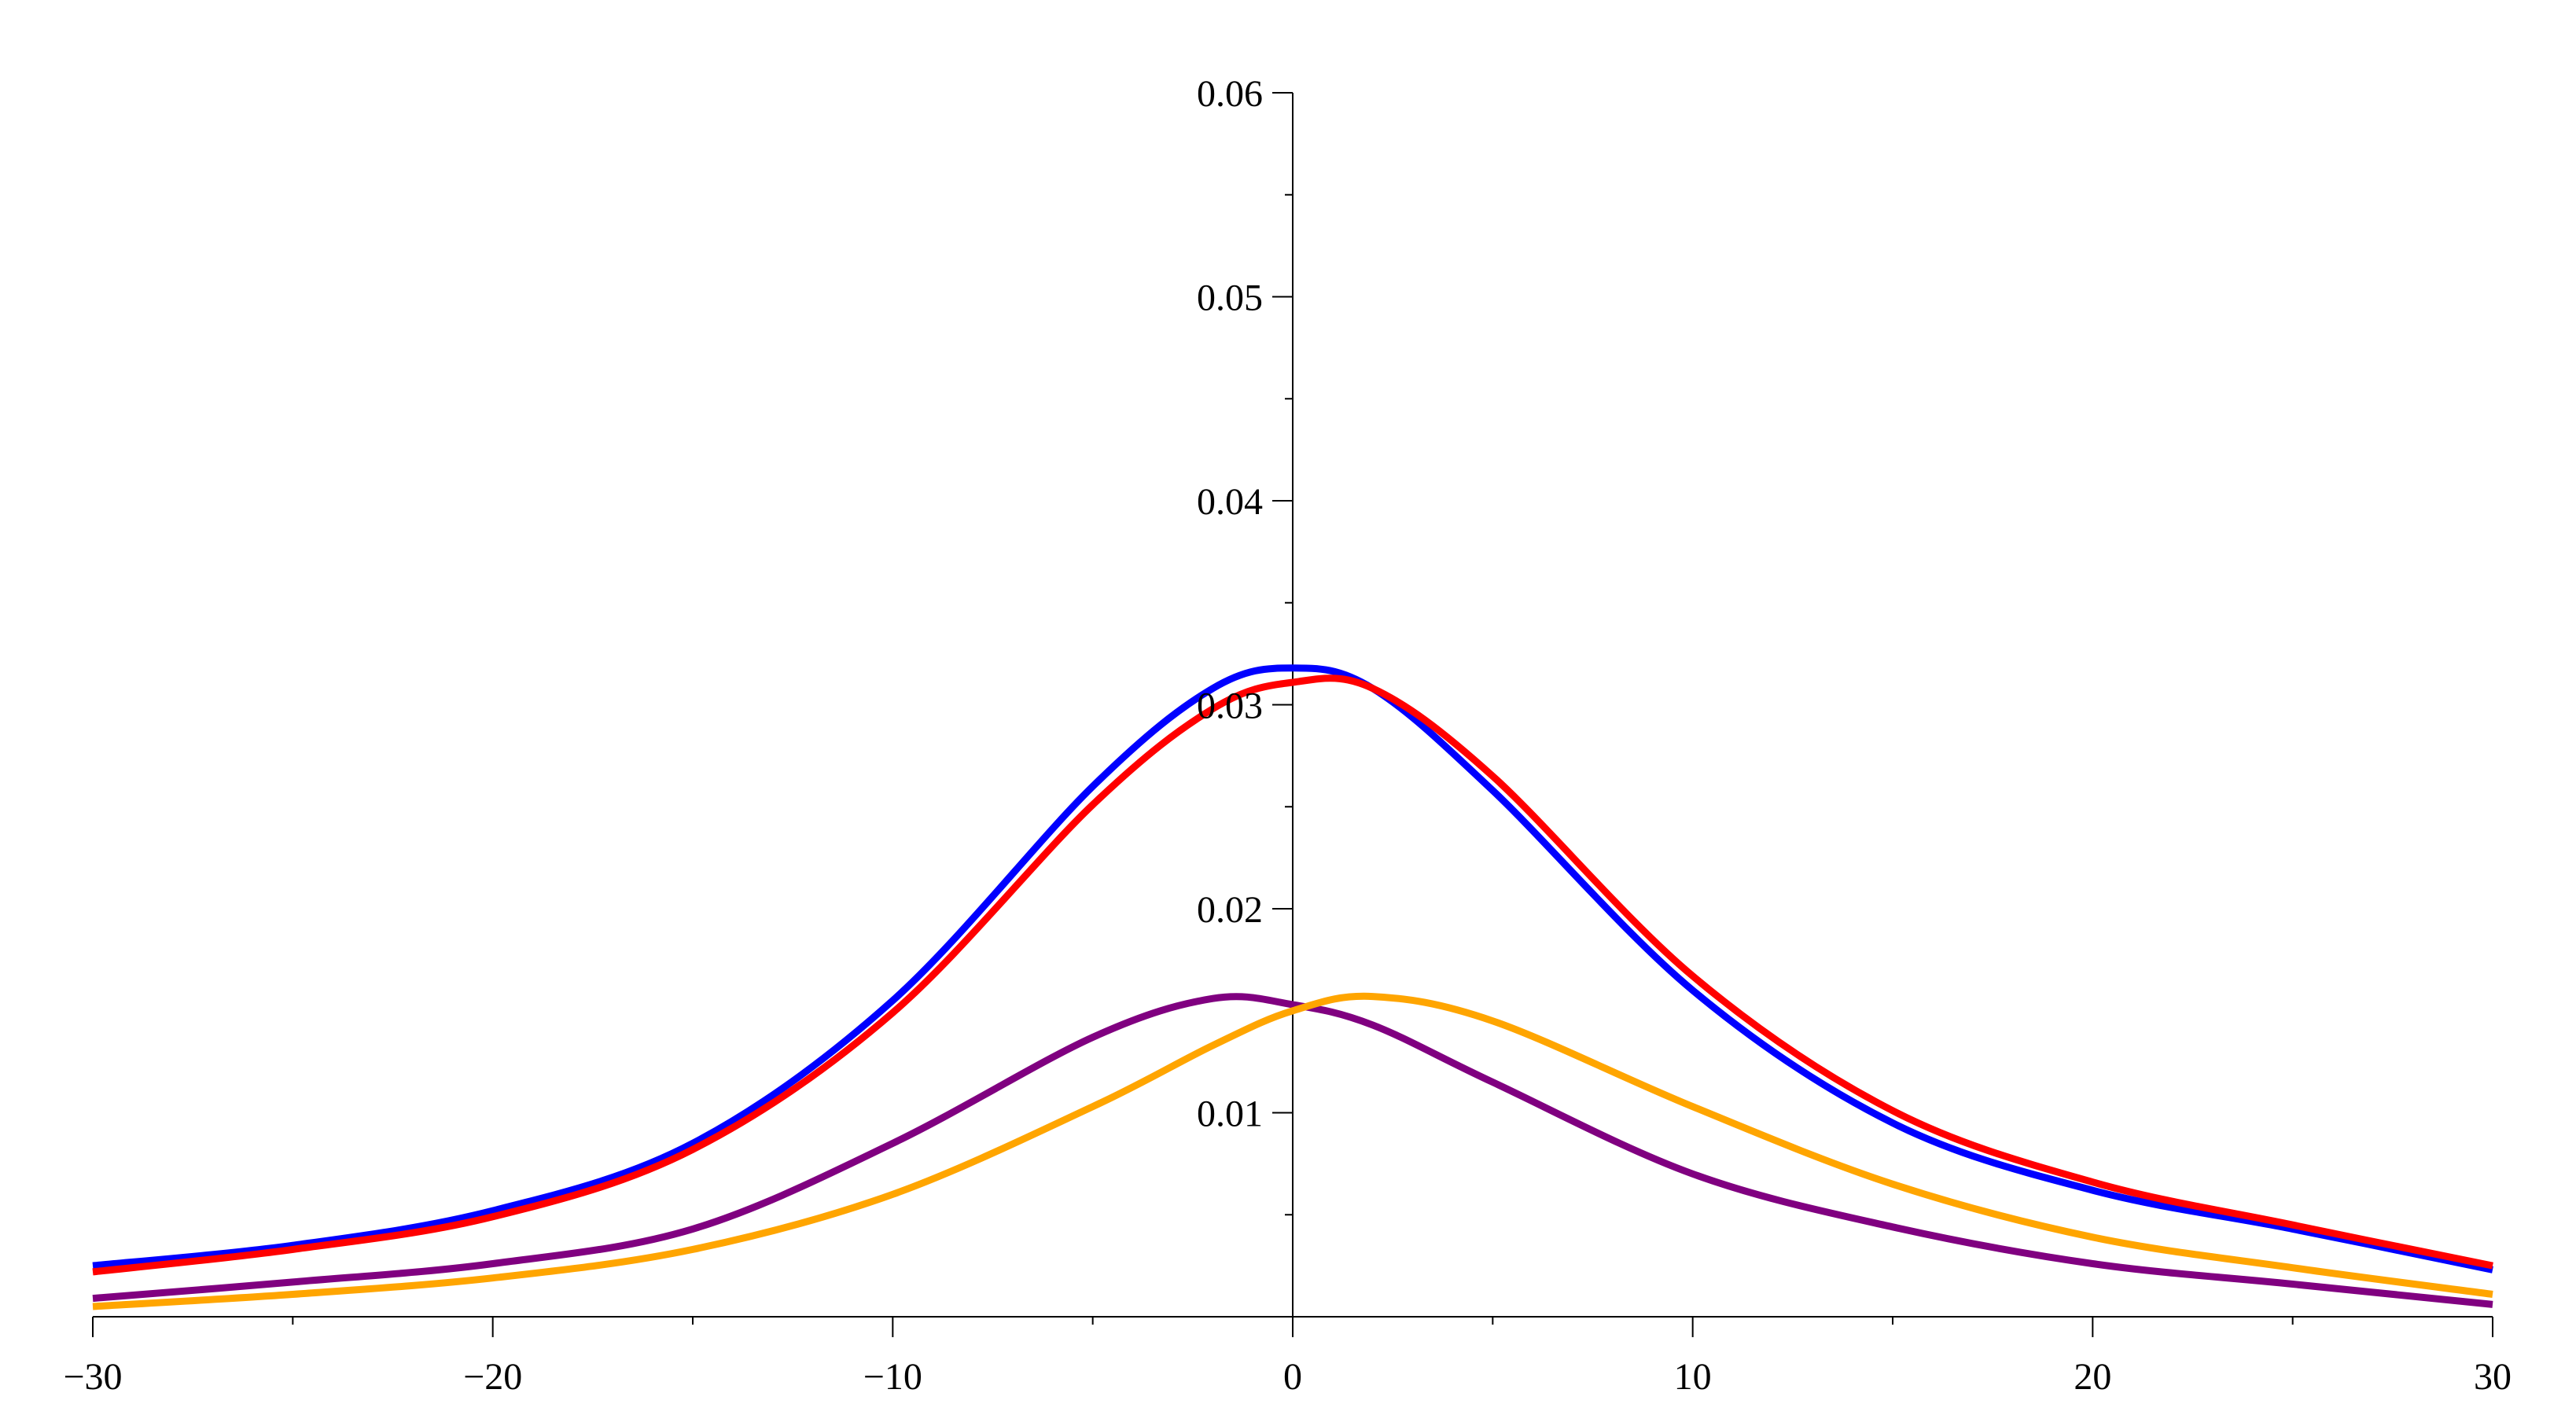 This screenshot has width=2576, height=1404. What do you see at coordinates (493, 1377) in the screenshot?
I see `x-tick-label: −20` at bounding box center [493, 1377].